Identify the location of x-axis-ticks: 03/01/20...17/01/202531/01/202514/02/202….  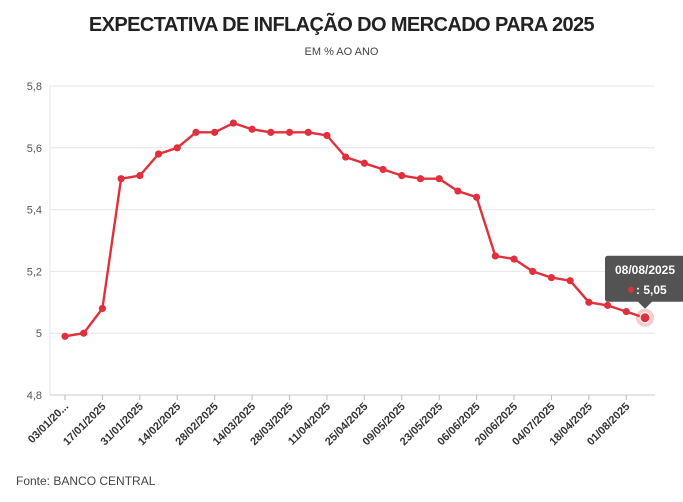
(329, 421).